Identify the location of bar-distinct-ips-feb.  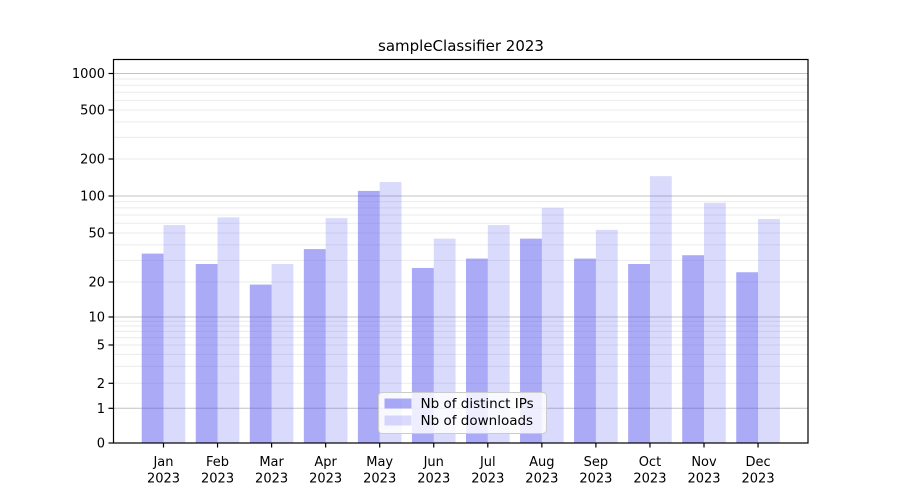
(206, 353).